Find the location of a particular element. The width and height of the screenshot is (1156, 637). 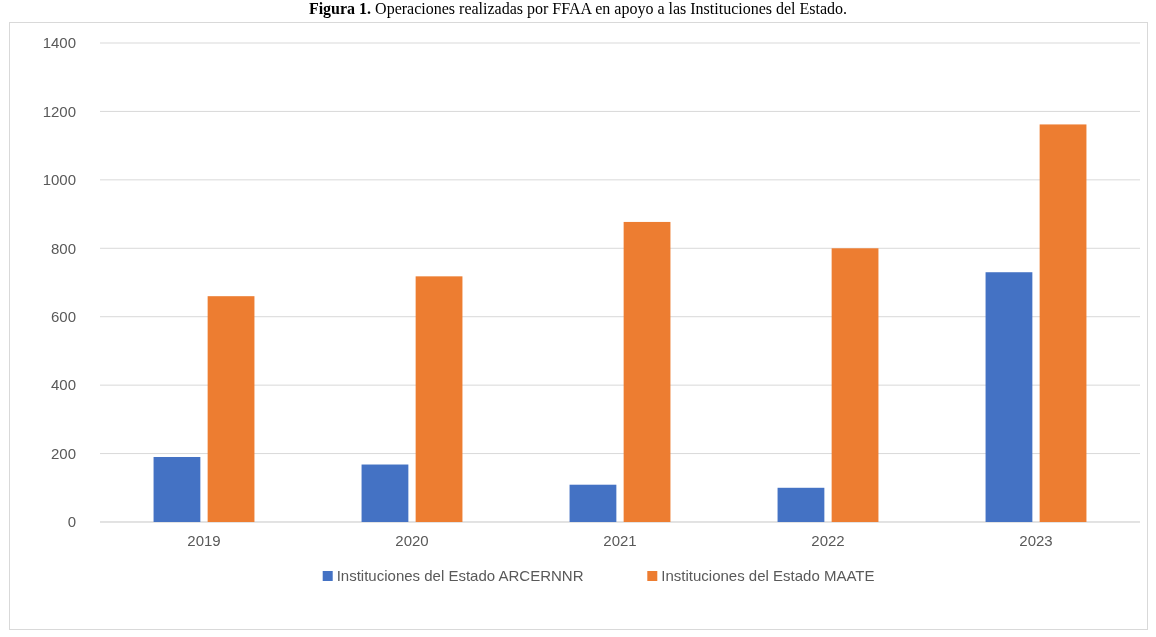

y-tick-label: 1200 is located at coordinates (59, 111).